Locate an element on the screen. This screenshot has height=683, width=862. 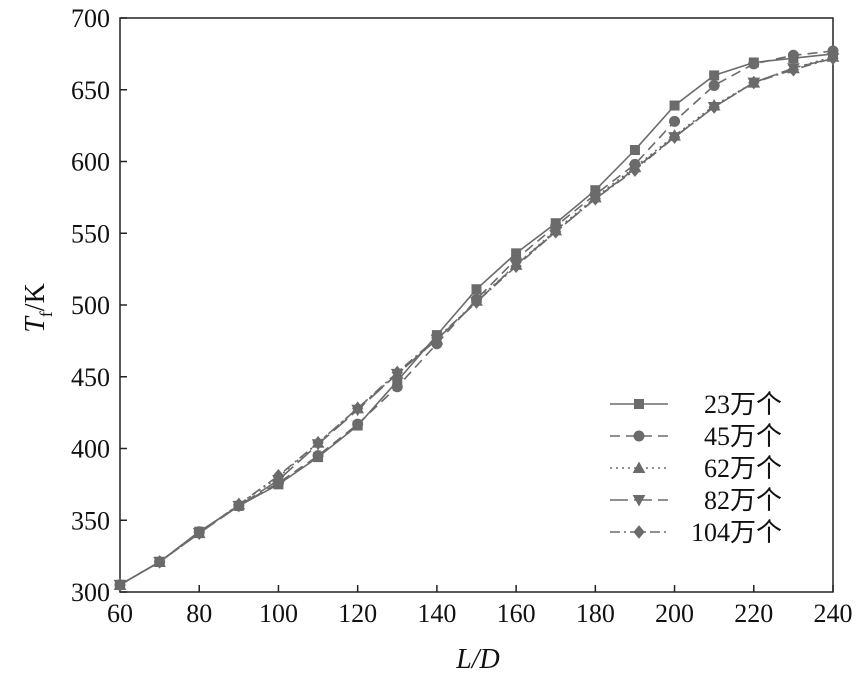
legend-item: 62万个 is located at coordinates (696, 468).